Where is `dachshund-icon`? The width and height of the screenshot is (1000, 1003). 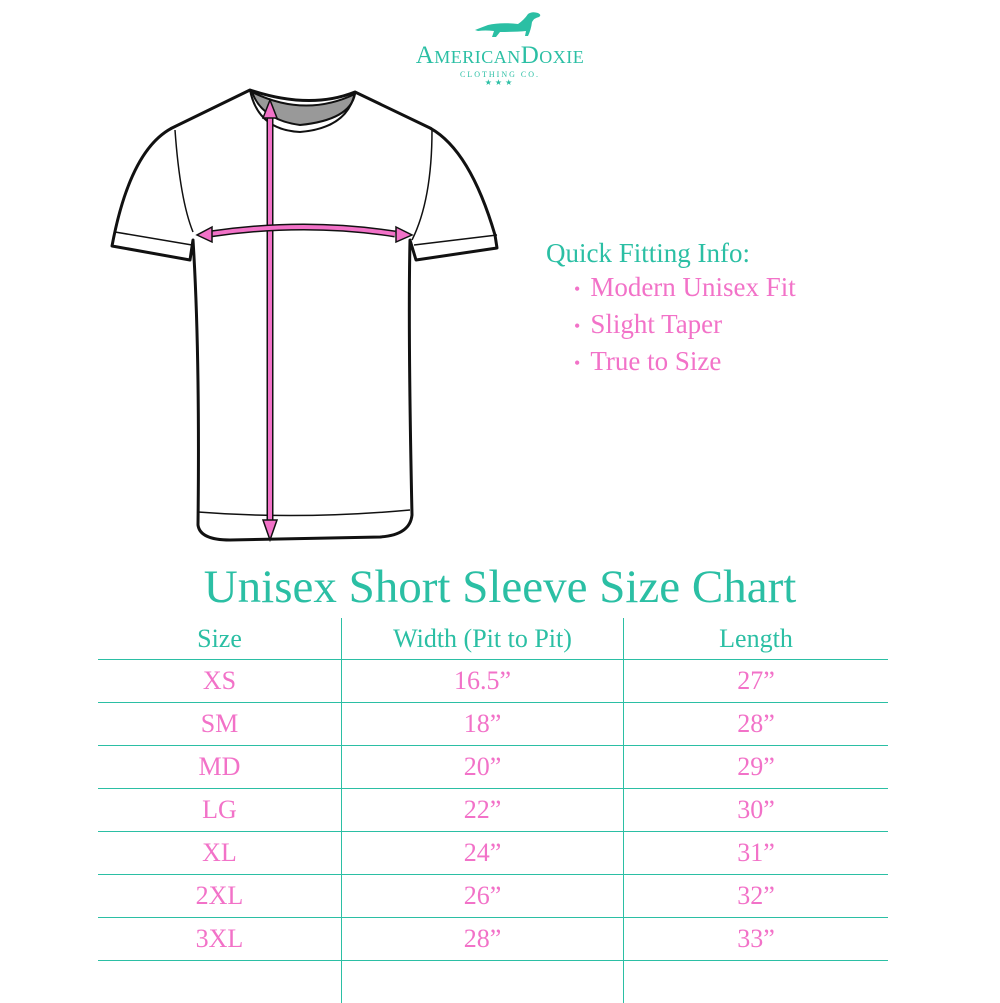 dachshund-icon is located at coordinates (500, 25).